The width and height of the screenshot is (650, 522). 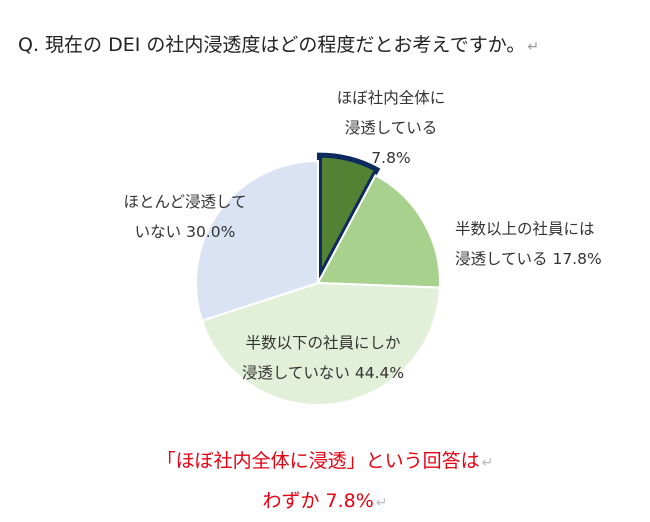 What do you see at coordinates (184, 202) in the screenshot?
I see `slice-label-line: ほとんど浸透して` at bounding box center [184, 202].